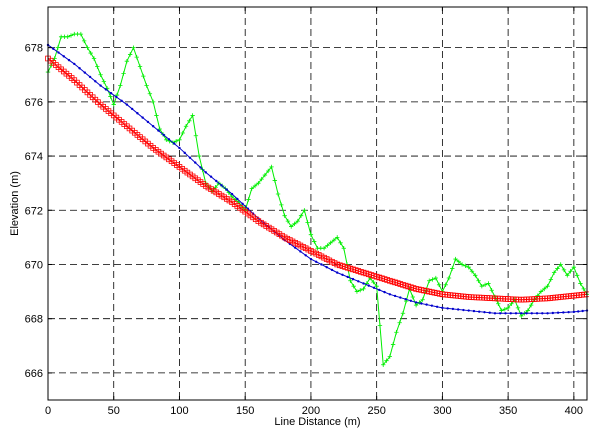 This screenshot has height=428, width=589. Describe the element at coordinates (48, 411) in the screenshot. I see `x-tick-label: 0` at that location.